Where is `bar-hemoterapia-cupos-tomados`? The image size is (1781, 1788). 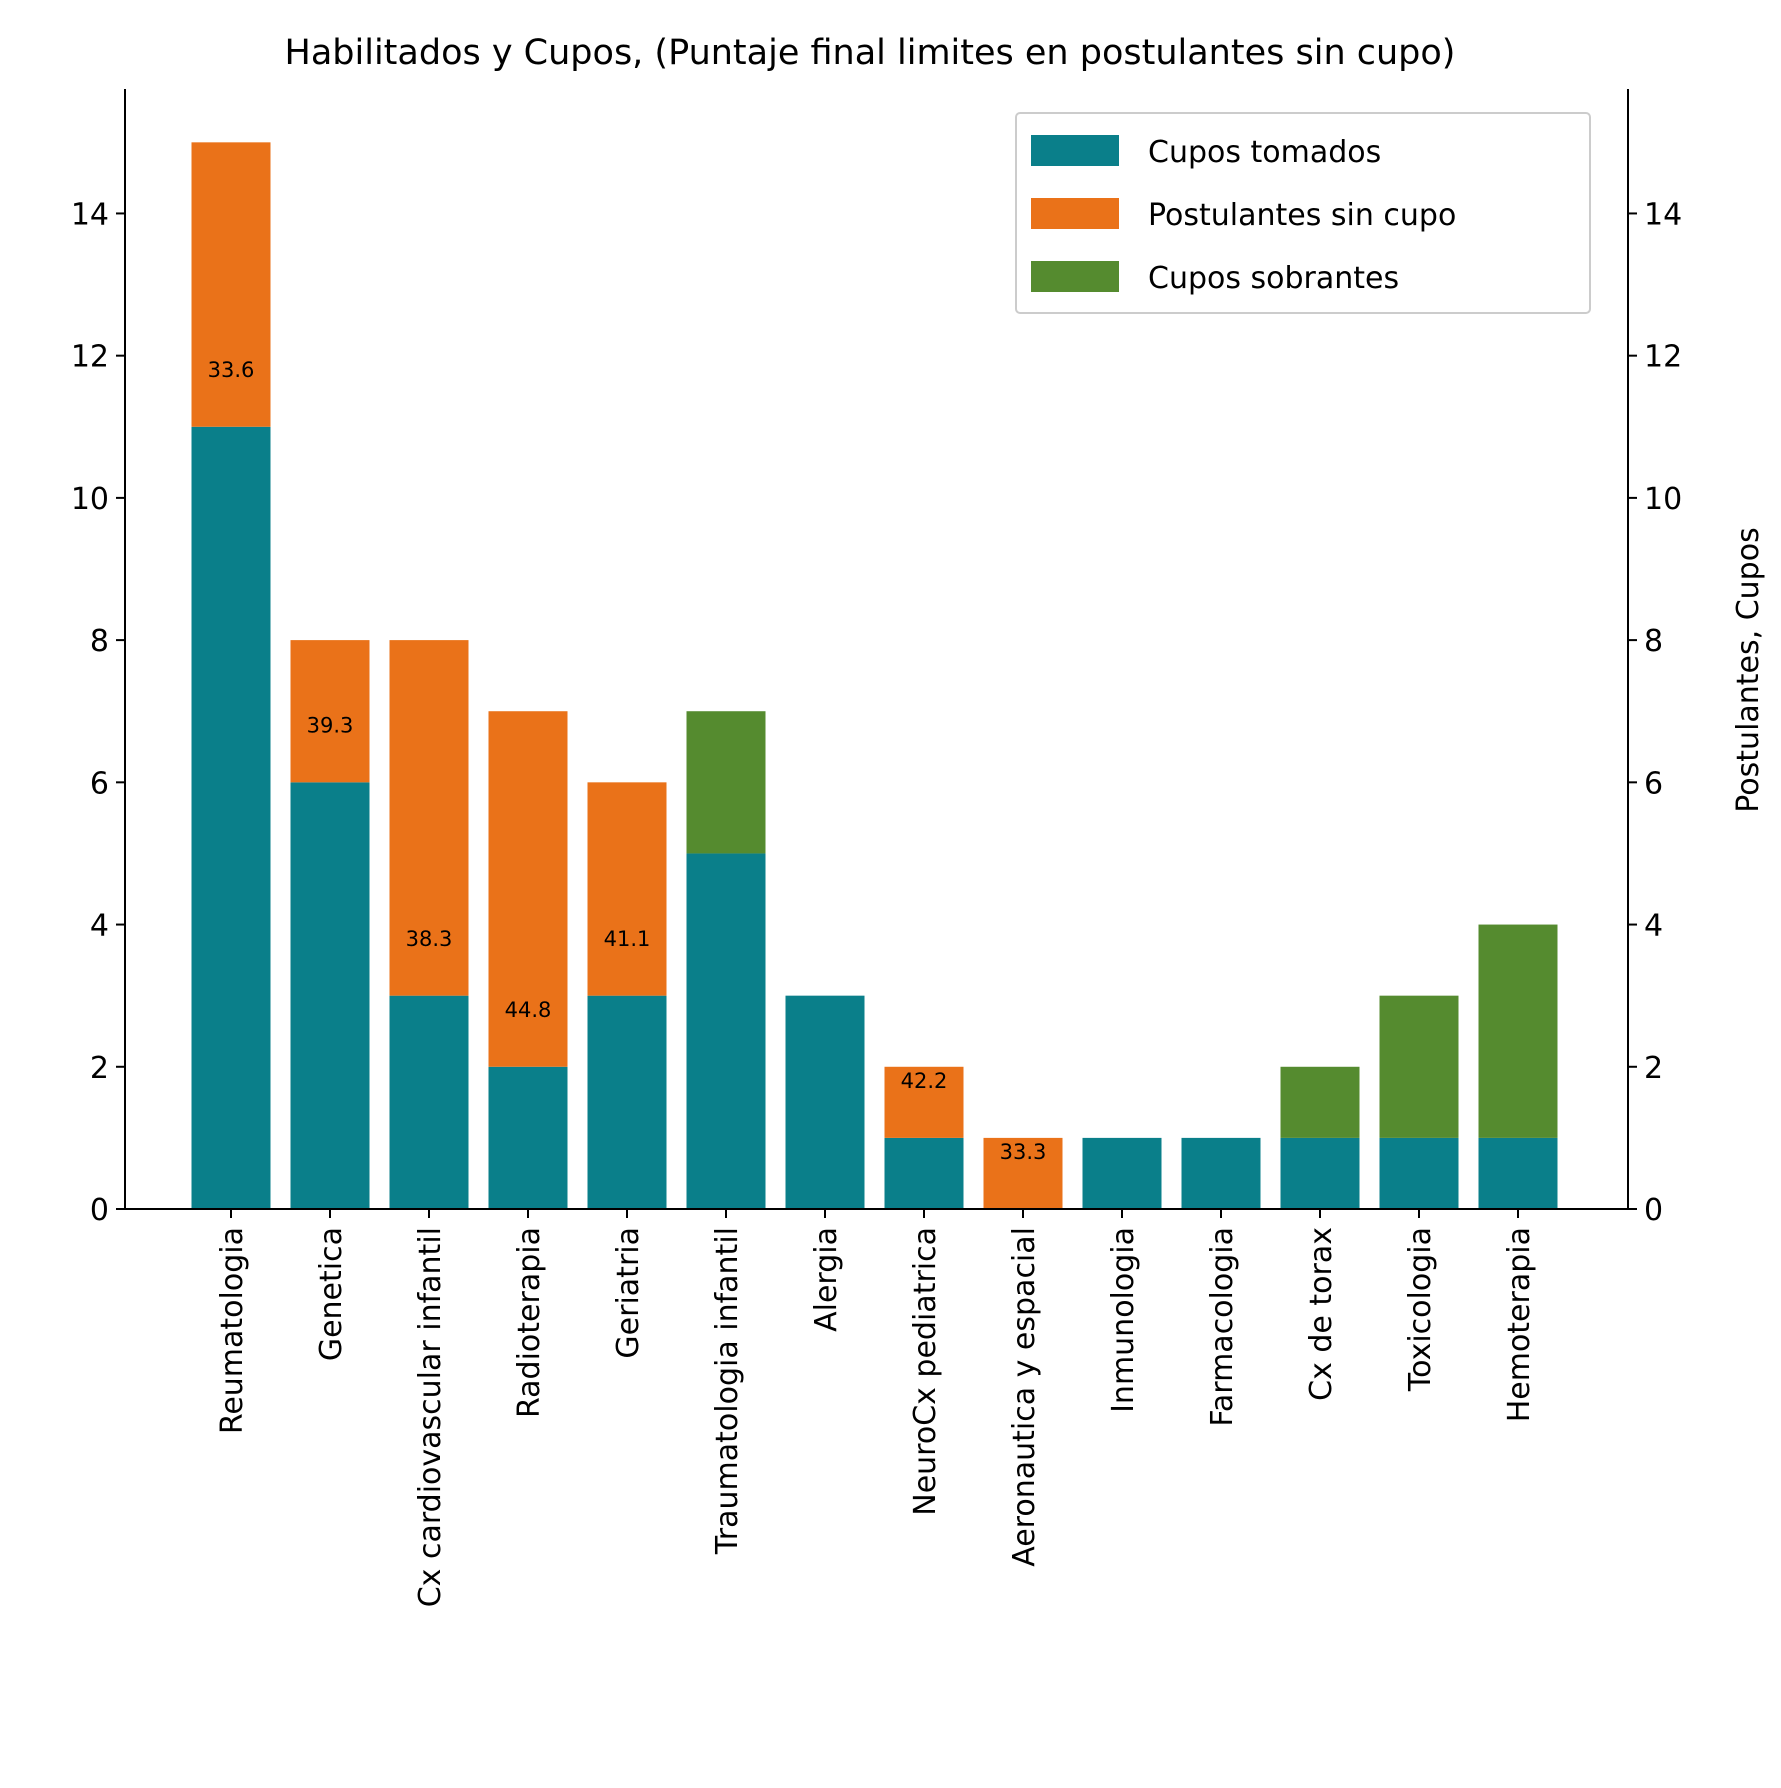 bar-hemoterapia-cupos-tomados is located at coordinates (1518, 1173).